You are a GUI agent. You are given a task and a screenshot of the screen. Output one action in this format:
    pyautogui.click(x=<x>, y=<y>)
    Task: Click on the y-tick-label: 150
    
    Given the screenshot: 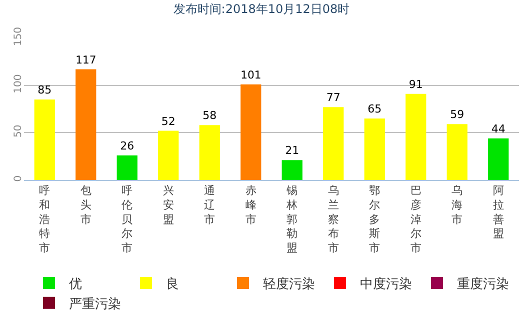 What is the action you would take?
    pyautogui.click(x=18, y=36)
    